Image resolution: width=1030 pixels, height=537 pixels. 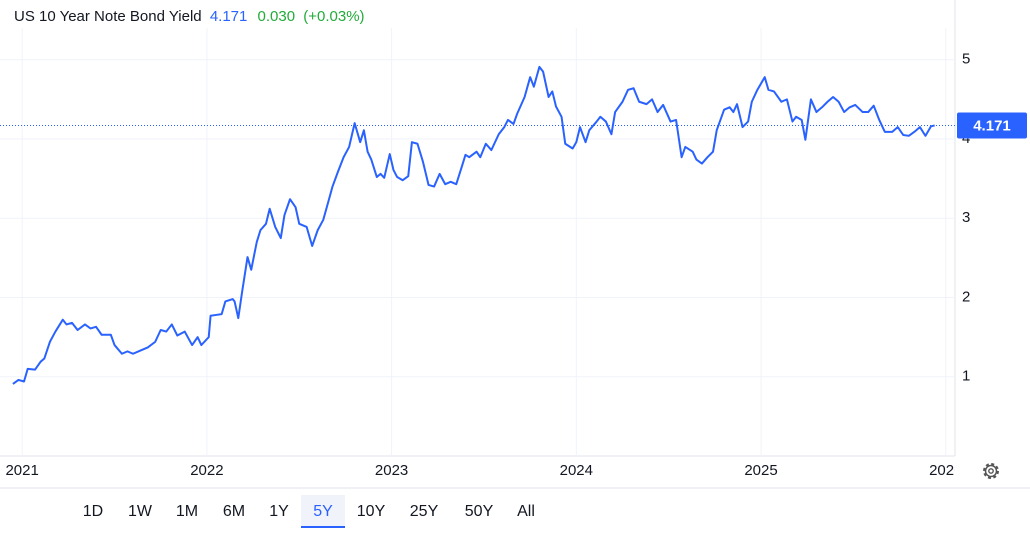 What do you see at coordinates (277, 16) in the screenshot?
I see `change: 0.030` at bounding box center [277, 16].